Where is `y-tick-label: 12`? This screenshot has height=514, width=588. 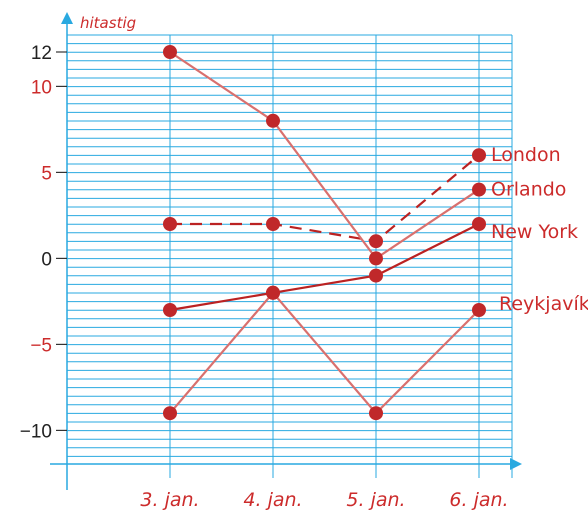
y-tick-label: 12 is located at coordinates (41, 53).